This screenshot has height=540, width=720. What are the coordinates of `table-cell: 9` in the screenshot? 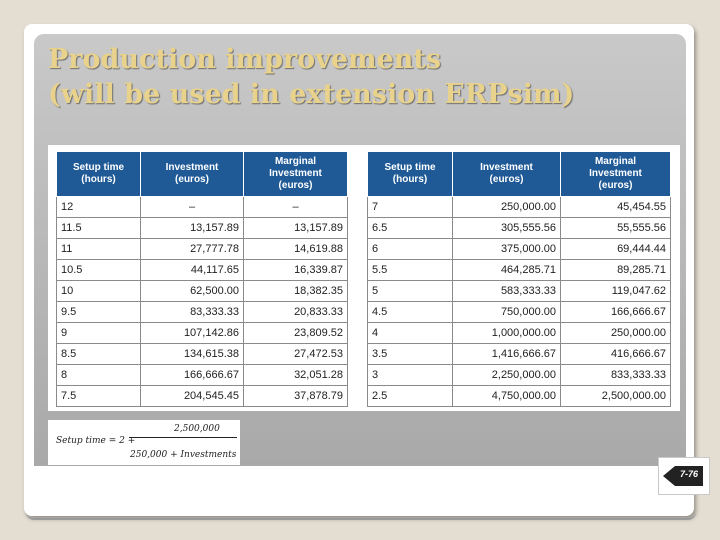 It's located at (98, 333).